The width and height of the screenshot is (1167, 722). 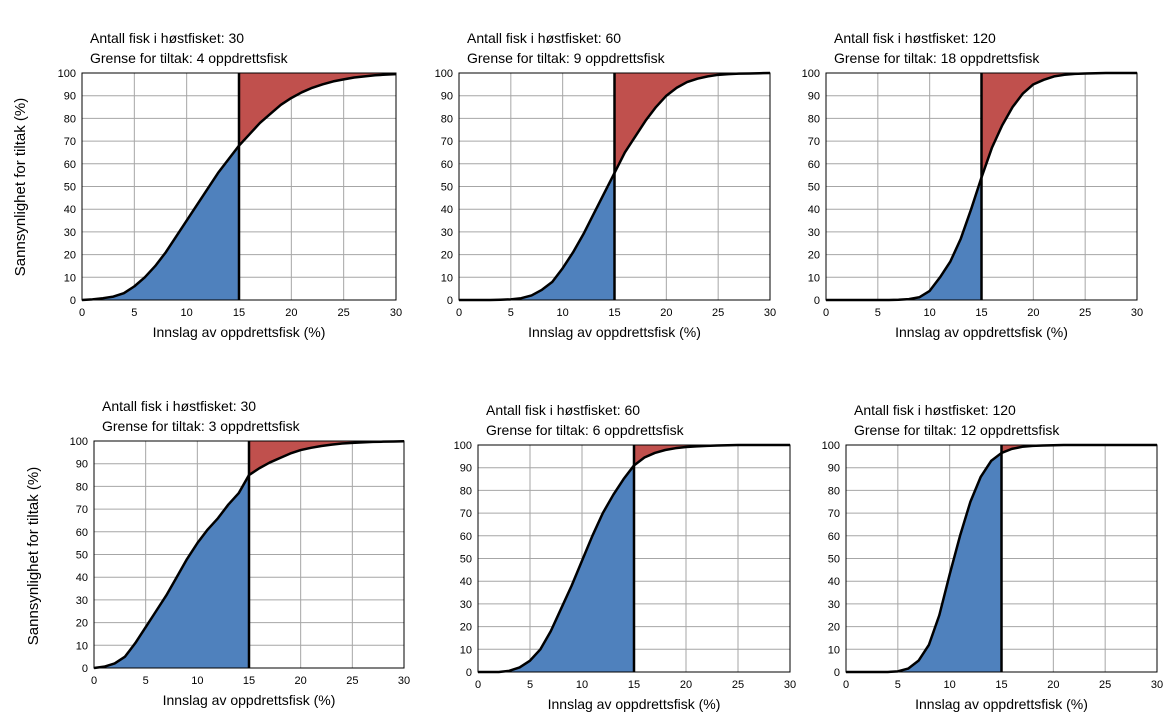 I want to click on chart1-xtick-20: 20, so click(x=291, y=313).